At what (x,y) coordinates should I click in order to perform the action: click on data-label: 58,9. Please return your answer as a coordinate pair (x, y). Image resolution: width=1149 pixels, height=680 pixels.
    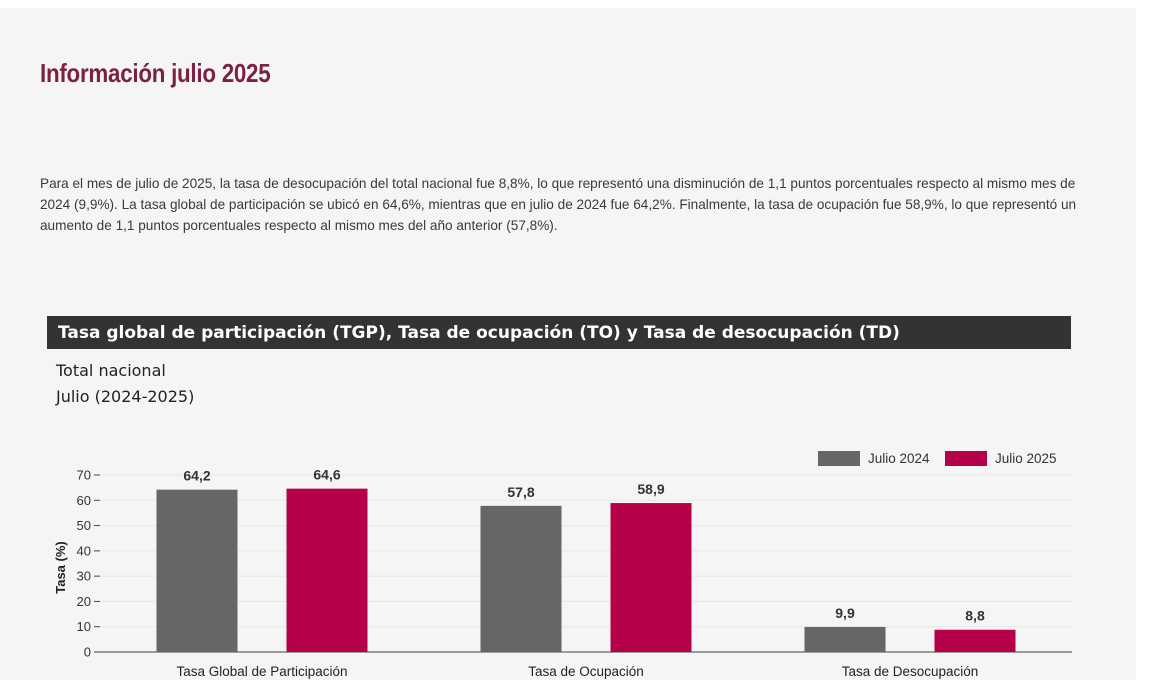
    Looking at the image, I should click on (650, 489).